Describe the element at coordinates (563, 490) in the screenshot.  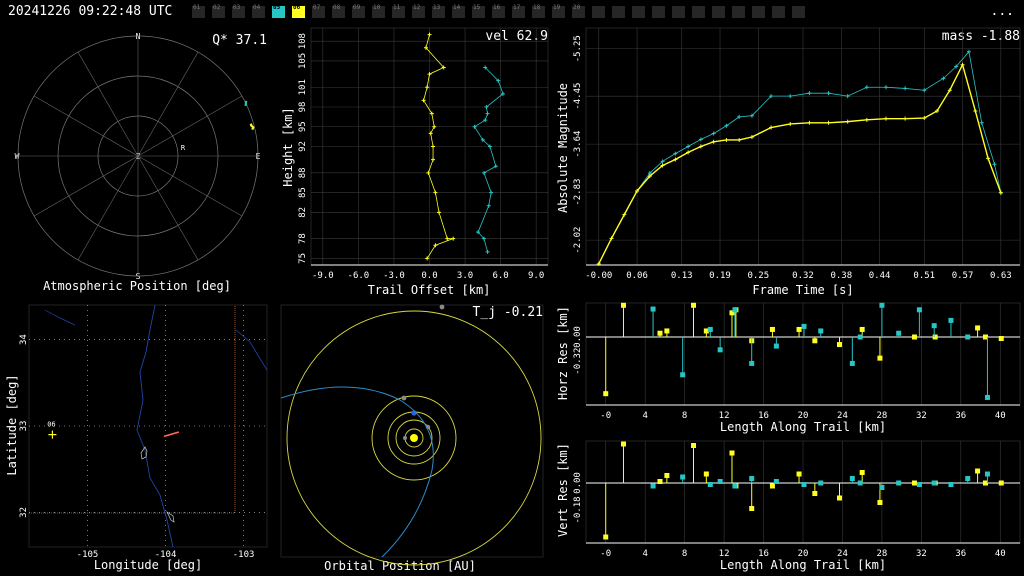
I see `vert-ylabel: Vert Res [km]` at that location.